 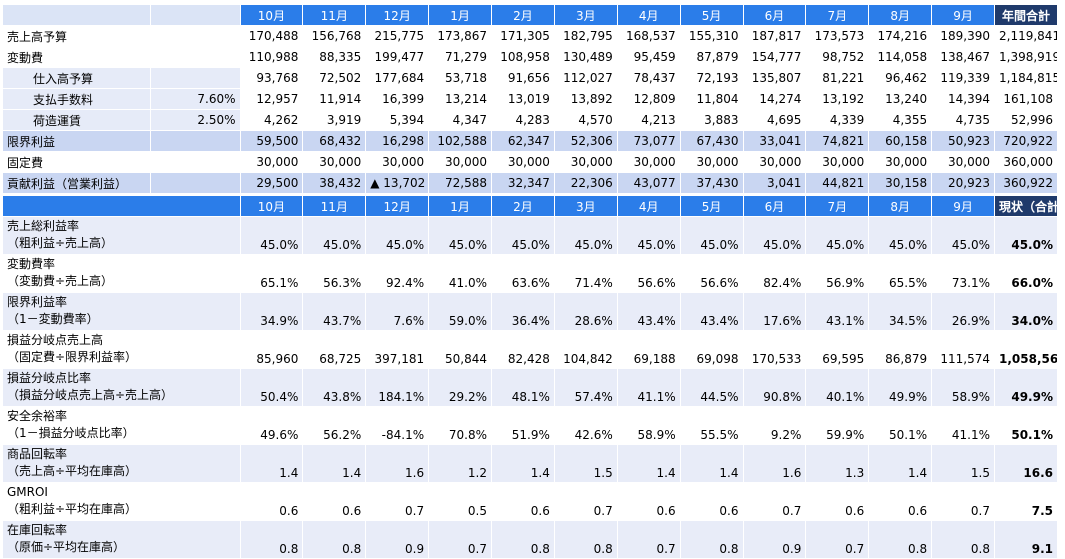 I want to click on cell: 72,502, so click(x=334, y=78).